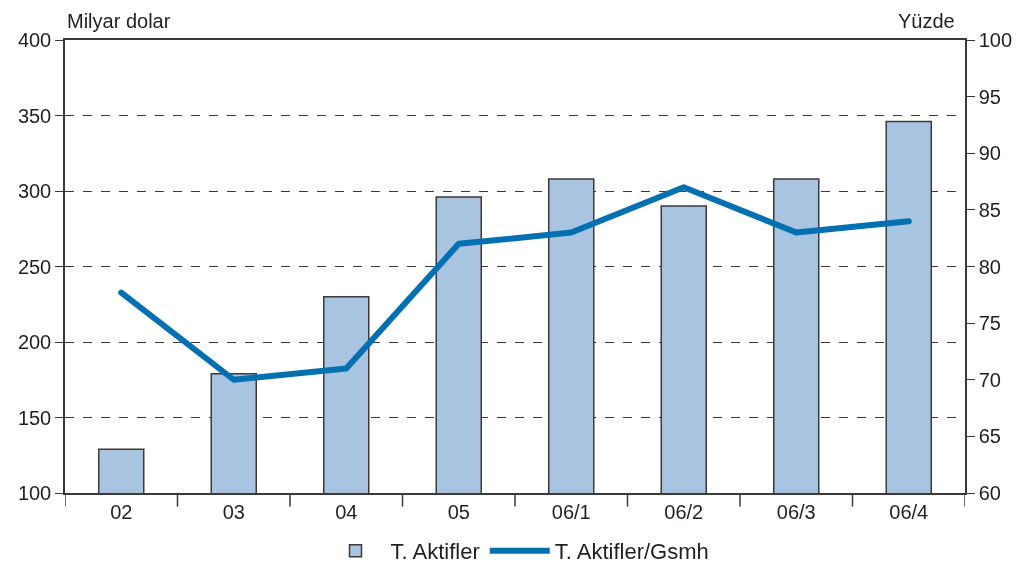  I want to click on y2-tick-label: 85, so click(989, 209).